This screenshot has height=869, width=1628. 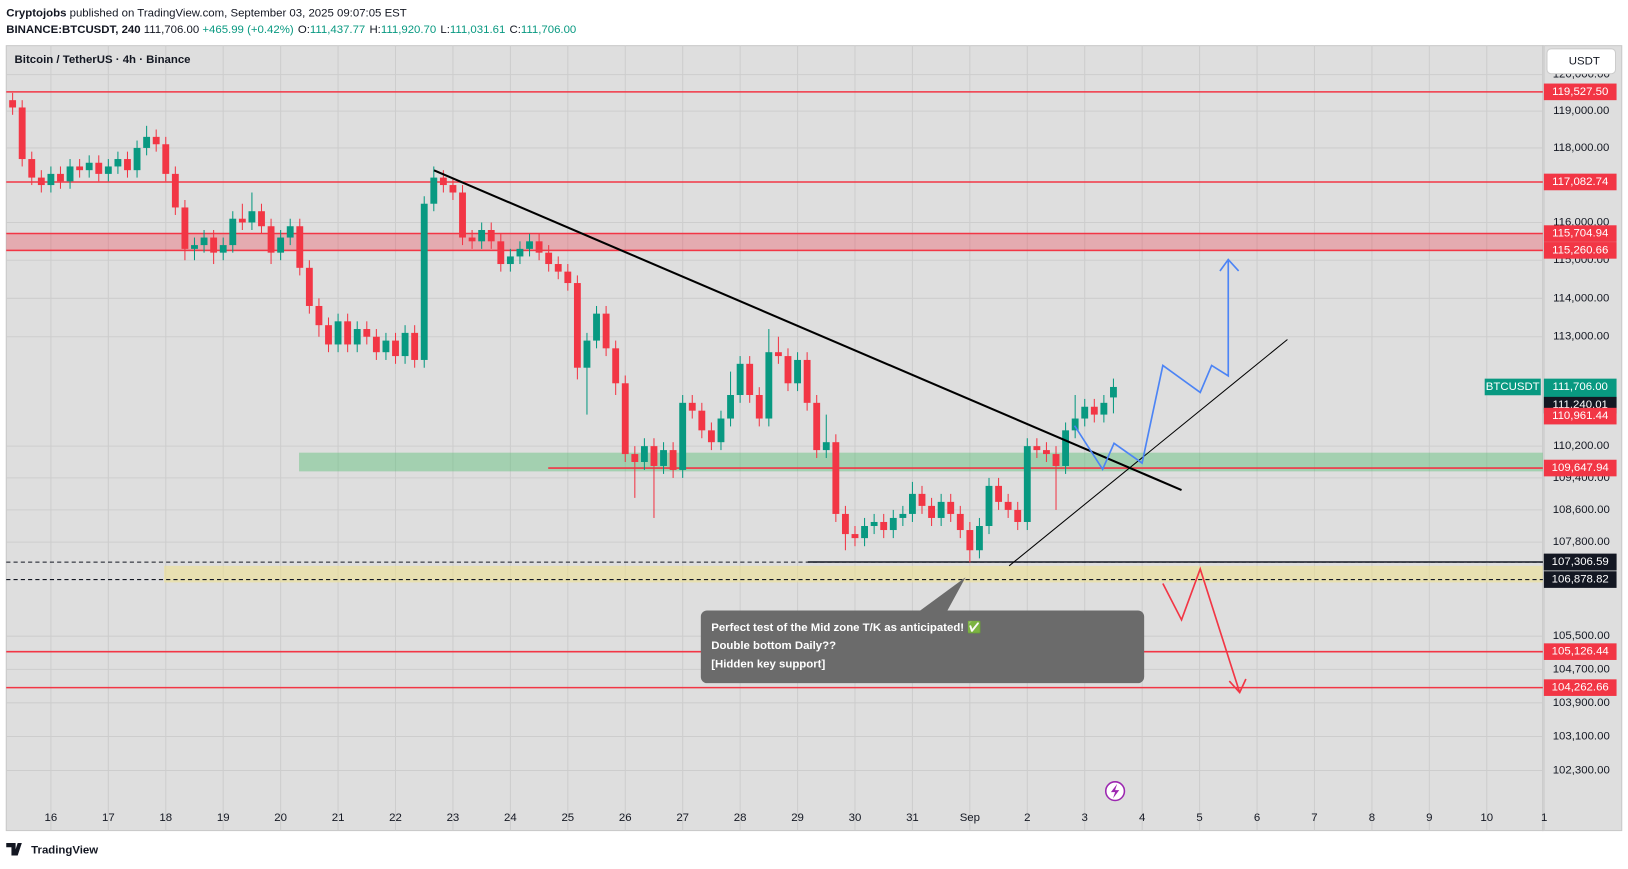 What do you see at coordinates (774, 243) in the screenshot?
I see `resistance-zone` at bounding box center [774, 243].